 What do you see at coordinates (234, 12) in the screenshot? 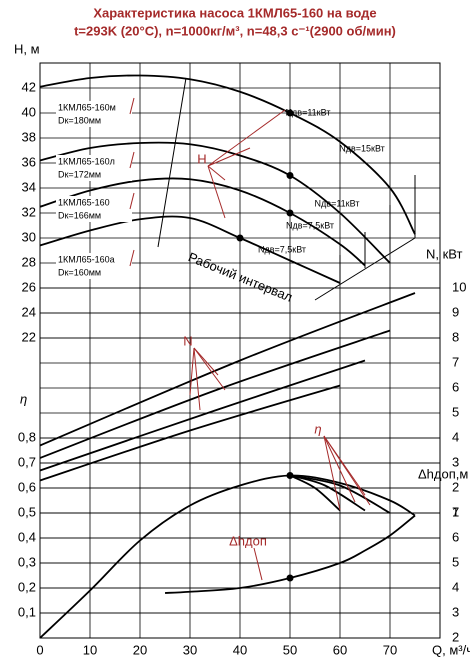
I see `chart-title: Характеристика насоса 1КМЛ65-160 на воде` at bounding box center [234, 12].